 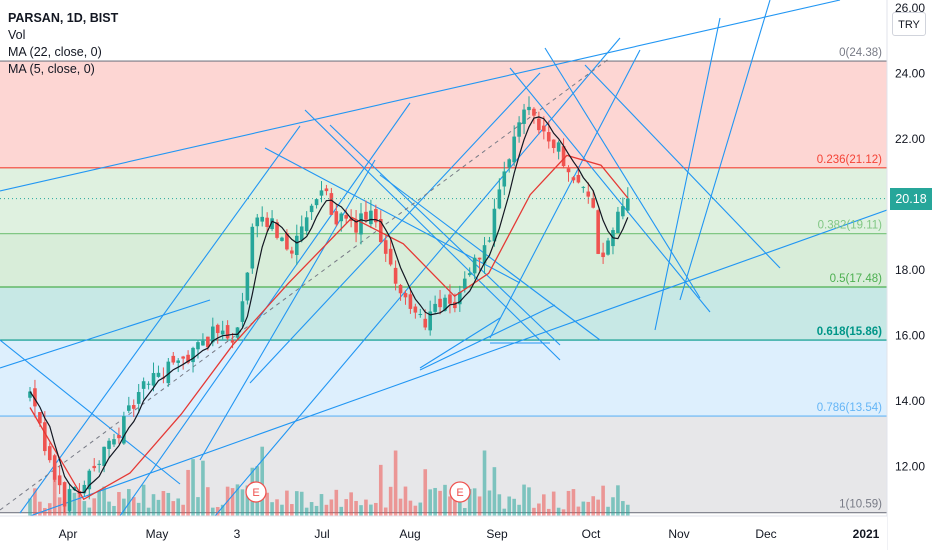 I want to click on time-tick-label: Oct, so click(x=591, y=534).